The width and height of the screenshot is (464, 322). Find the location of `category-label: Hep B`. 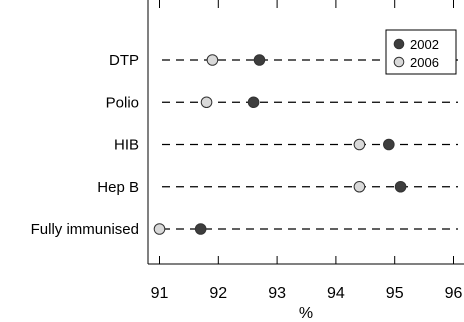

category-label: Hep B is located at coordinates (118, 187).